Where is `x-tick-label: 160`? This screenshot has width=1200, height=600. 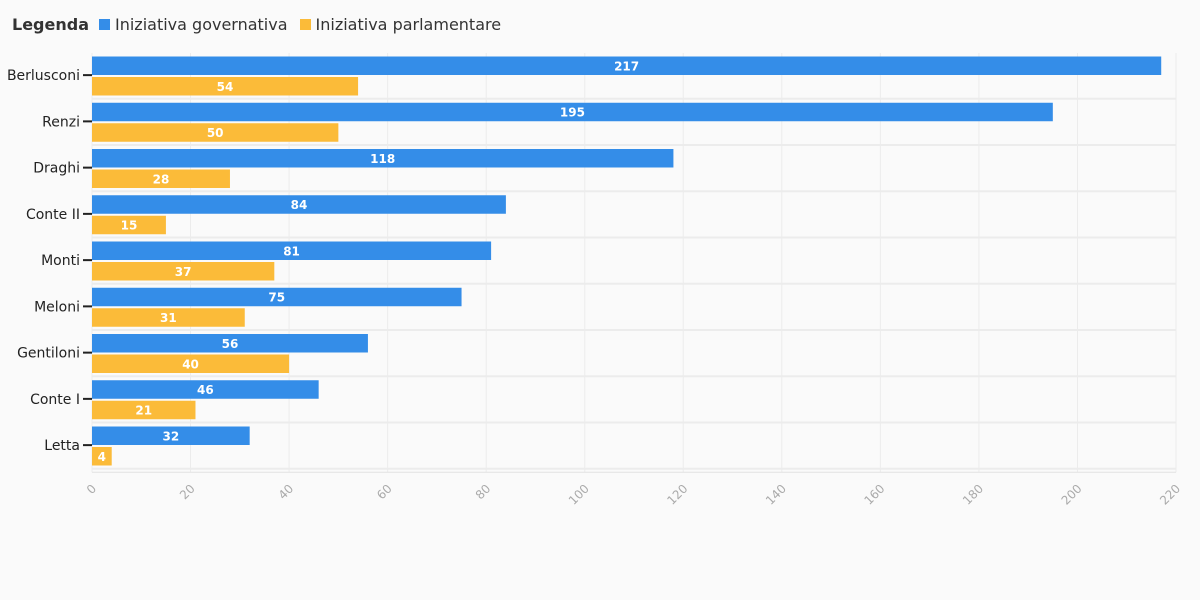
x-tick-label: 160 is located at coordinates (874, 495).